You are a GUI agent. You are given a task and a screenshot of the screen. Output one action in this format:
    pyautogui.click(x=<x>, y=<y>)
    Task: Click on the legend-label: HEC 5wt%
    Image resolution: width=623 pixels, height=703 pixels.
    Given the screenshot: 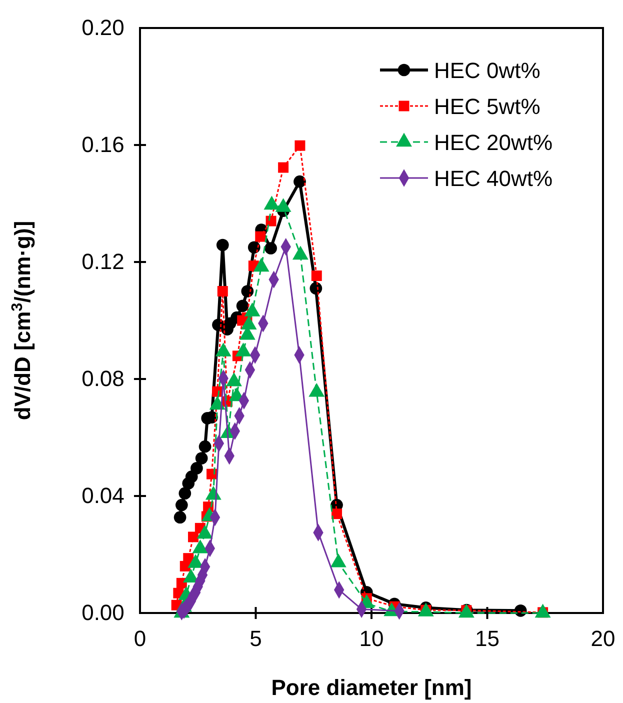 What is the action you would take?
    pyautogui.click(x=487, y=106)
    